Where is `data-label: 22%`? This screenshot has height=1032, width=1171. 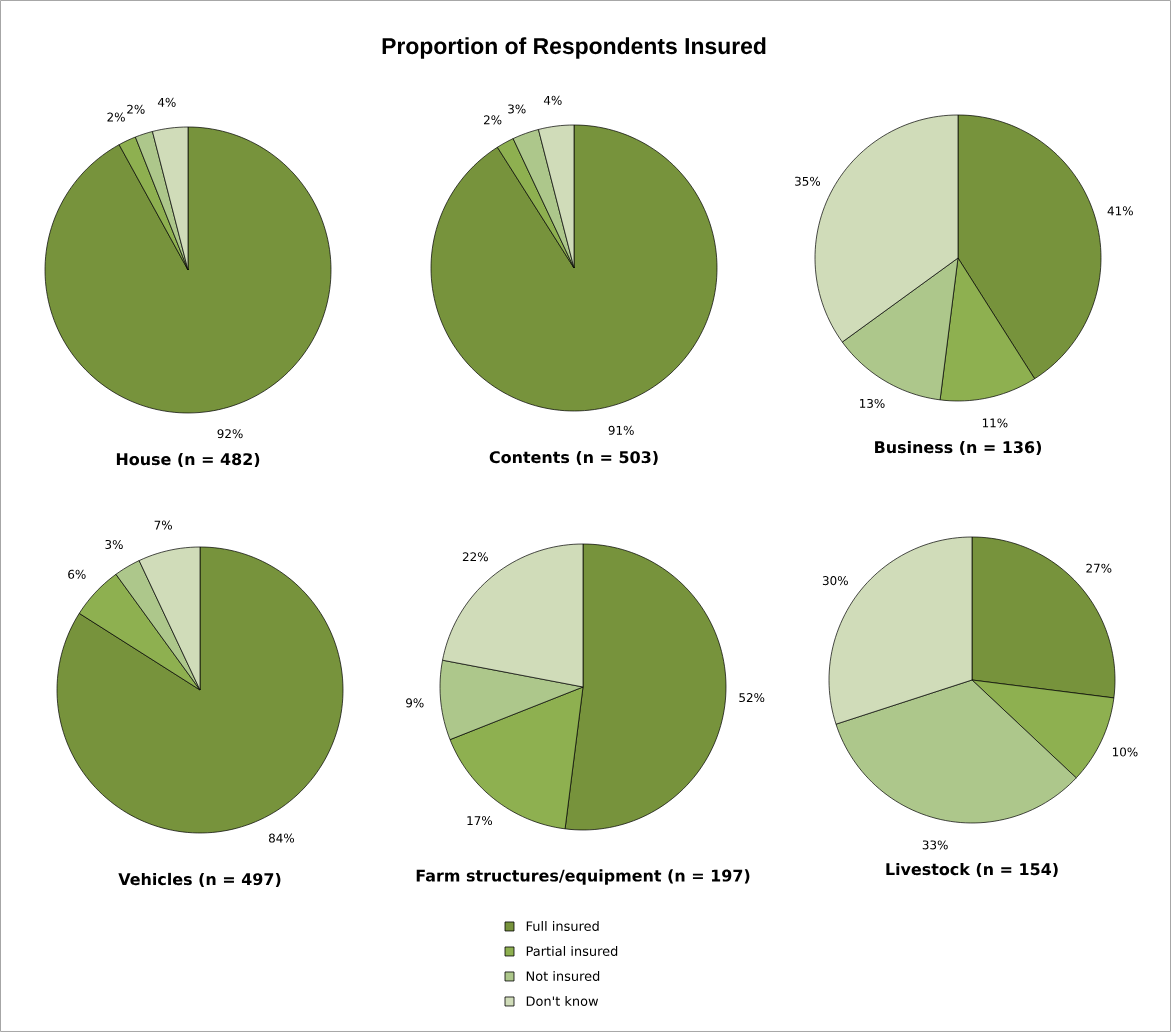 data-label: 22% is located at coordinates (475, 557).